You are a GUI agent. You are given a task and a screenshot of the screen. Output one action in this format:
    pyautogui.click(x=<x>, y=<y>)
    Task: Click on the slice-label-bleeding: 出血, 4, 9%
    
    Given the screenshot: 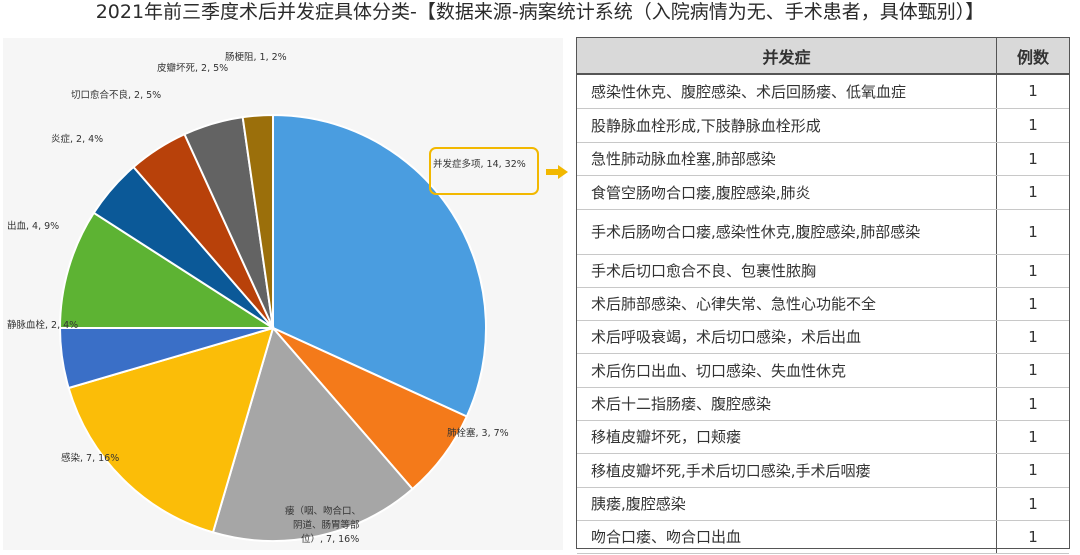 What is the action you would take?
    pyautogui.click(x=33, y=226)
    